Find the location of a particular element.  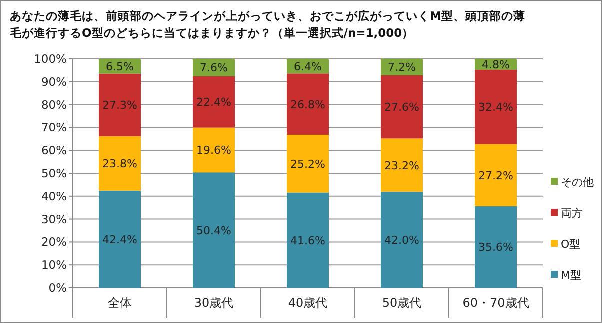

x-tick-label: 50歳代 is located at coordinates (402, 303).